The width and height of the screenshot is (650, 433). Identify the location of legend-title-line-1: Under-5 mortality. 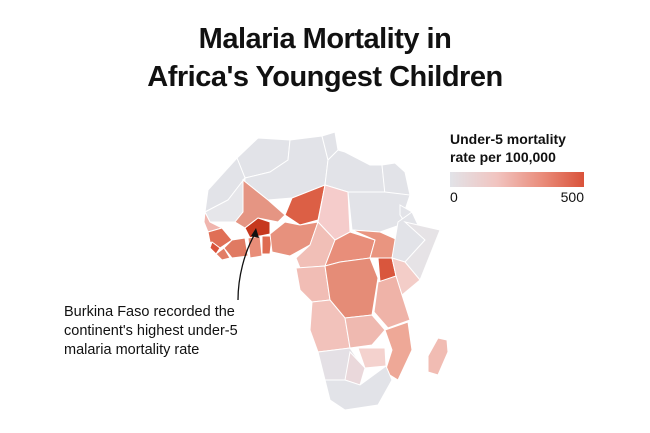
(520, 139).